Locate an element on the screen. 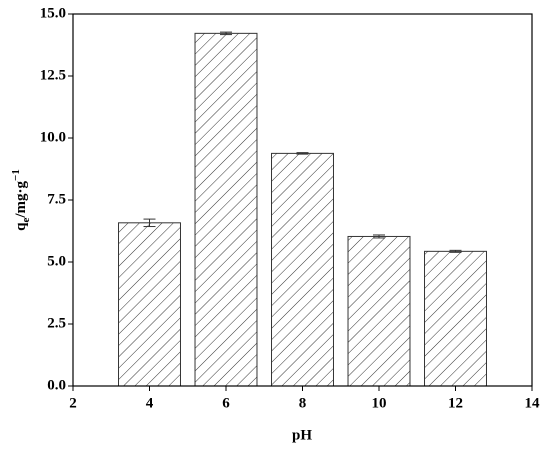 The image size is (550, 450). y-label-sub: e is located at coordinates (26, 220).